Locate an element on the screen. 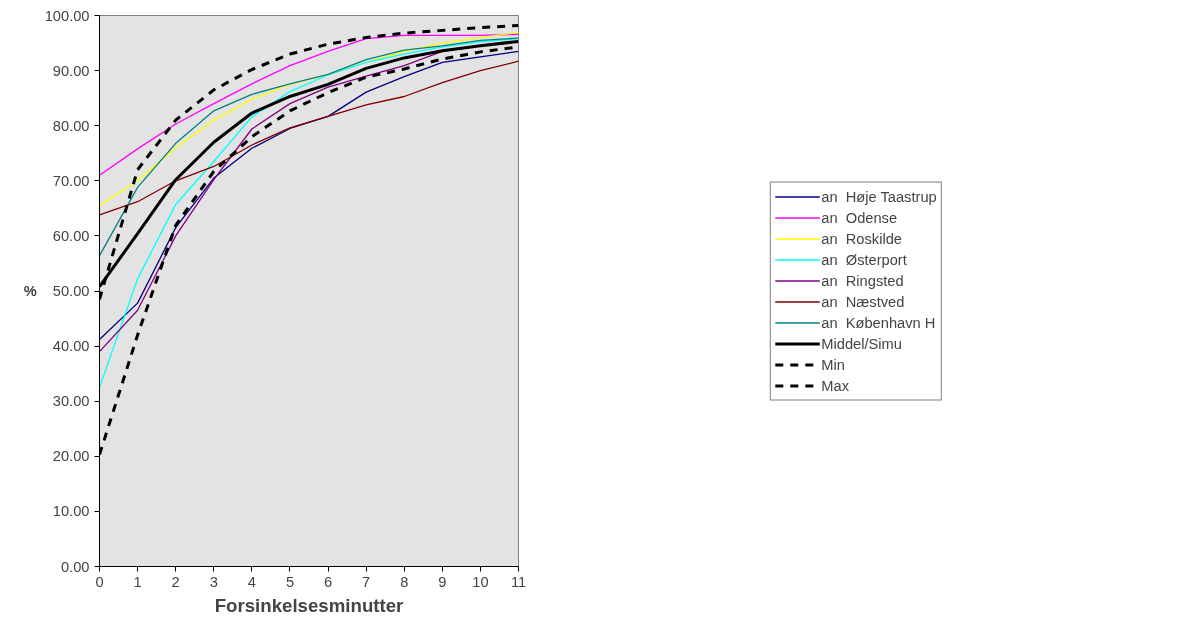  y-tick-label: 60.00 is located at coordinates (71, 235).